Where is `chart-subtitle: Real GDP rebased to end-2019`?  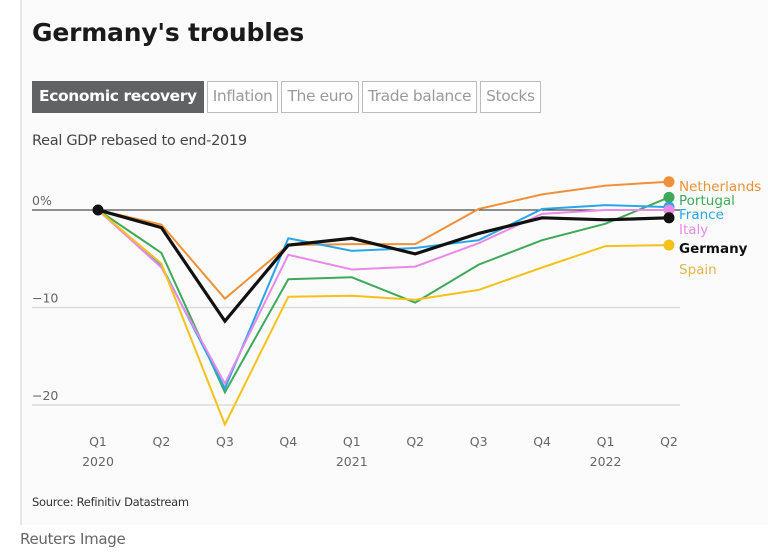 chart-subtitle: Real GDP rebased to end-2019 is located at coordinates (139, 141).